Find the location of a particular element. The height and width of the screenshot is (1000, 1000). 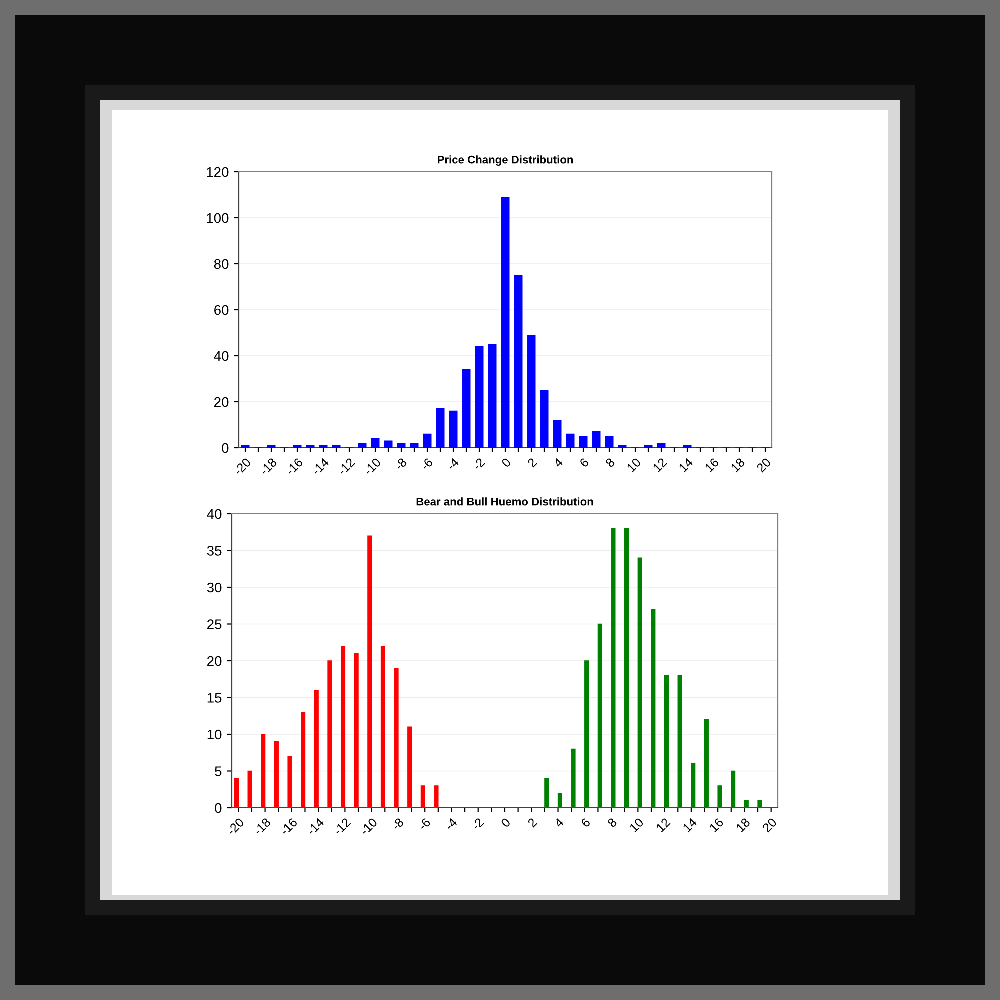

y-tick-label: 35 is located at coordinates (214, 551).